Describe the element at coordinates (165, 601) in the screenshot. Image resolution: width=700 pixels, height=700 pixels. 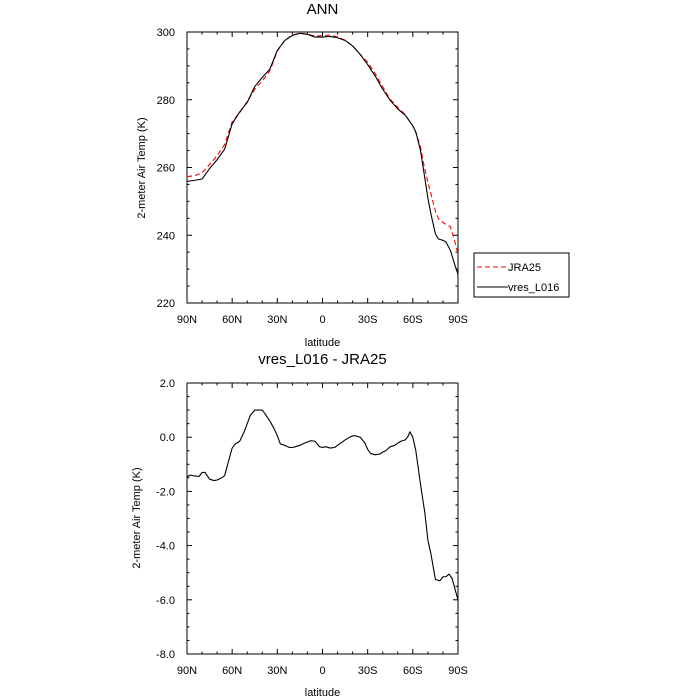
I see `y-tick-label: -6.0` at that location.